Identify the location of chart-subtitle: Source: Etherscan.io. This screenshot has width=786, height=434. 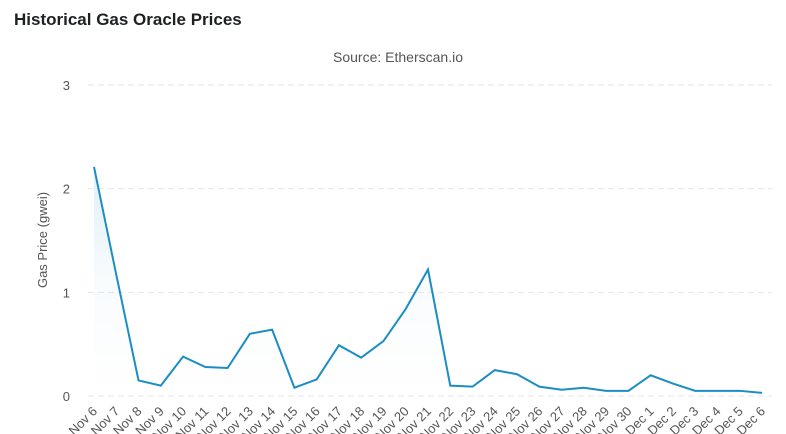
(398, 57).